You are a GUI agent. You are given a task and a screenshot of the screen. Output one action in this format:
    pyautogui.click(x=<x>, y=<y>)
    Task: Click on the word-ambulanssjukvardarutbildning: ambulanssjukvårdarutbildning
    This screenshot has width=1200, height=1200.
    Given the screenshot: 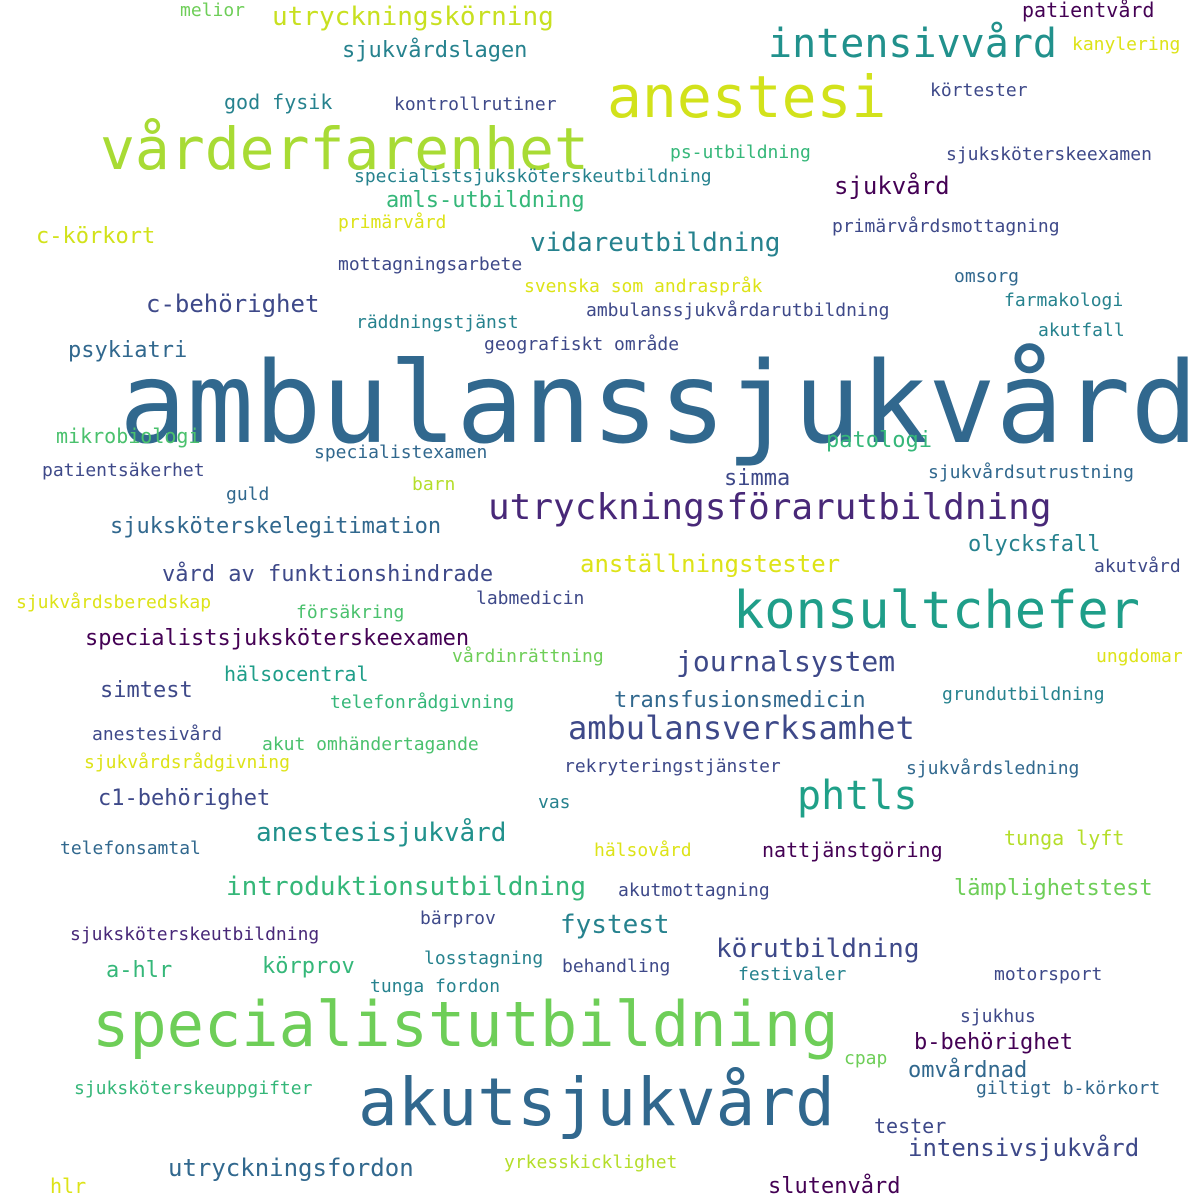 What is the action you would take?
    pyautogui.click(x=738, y=310)
    